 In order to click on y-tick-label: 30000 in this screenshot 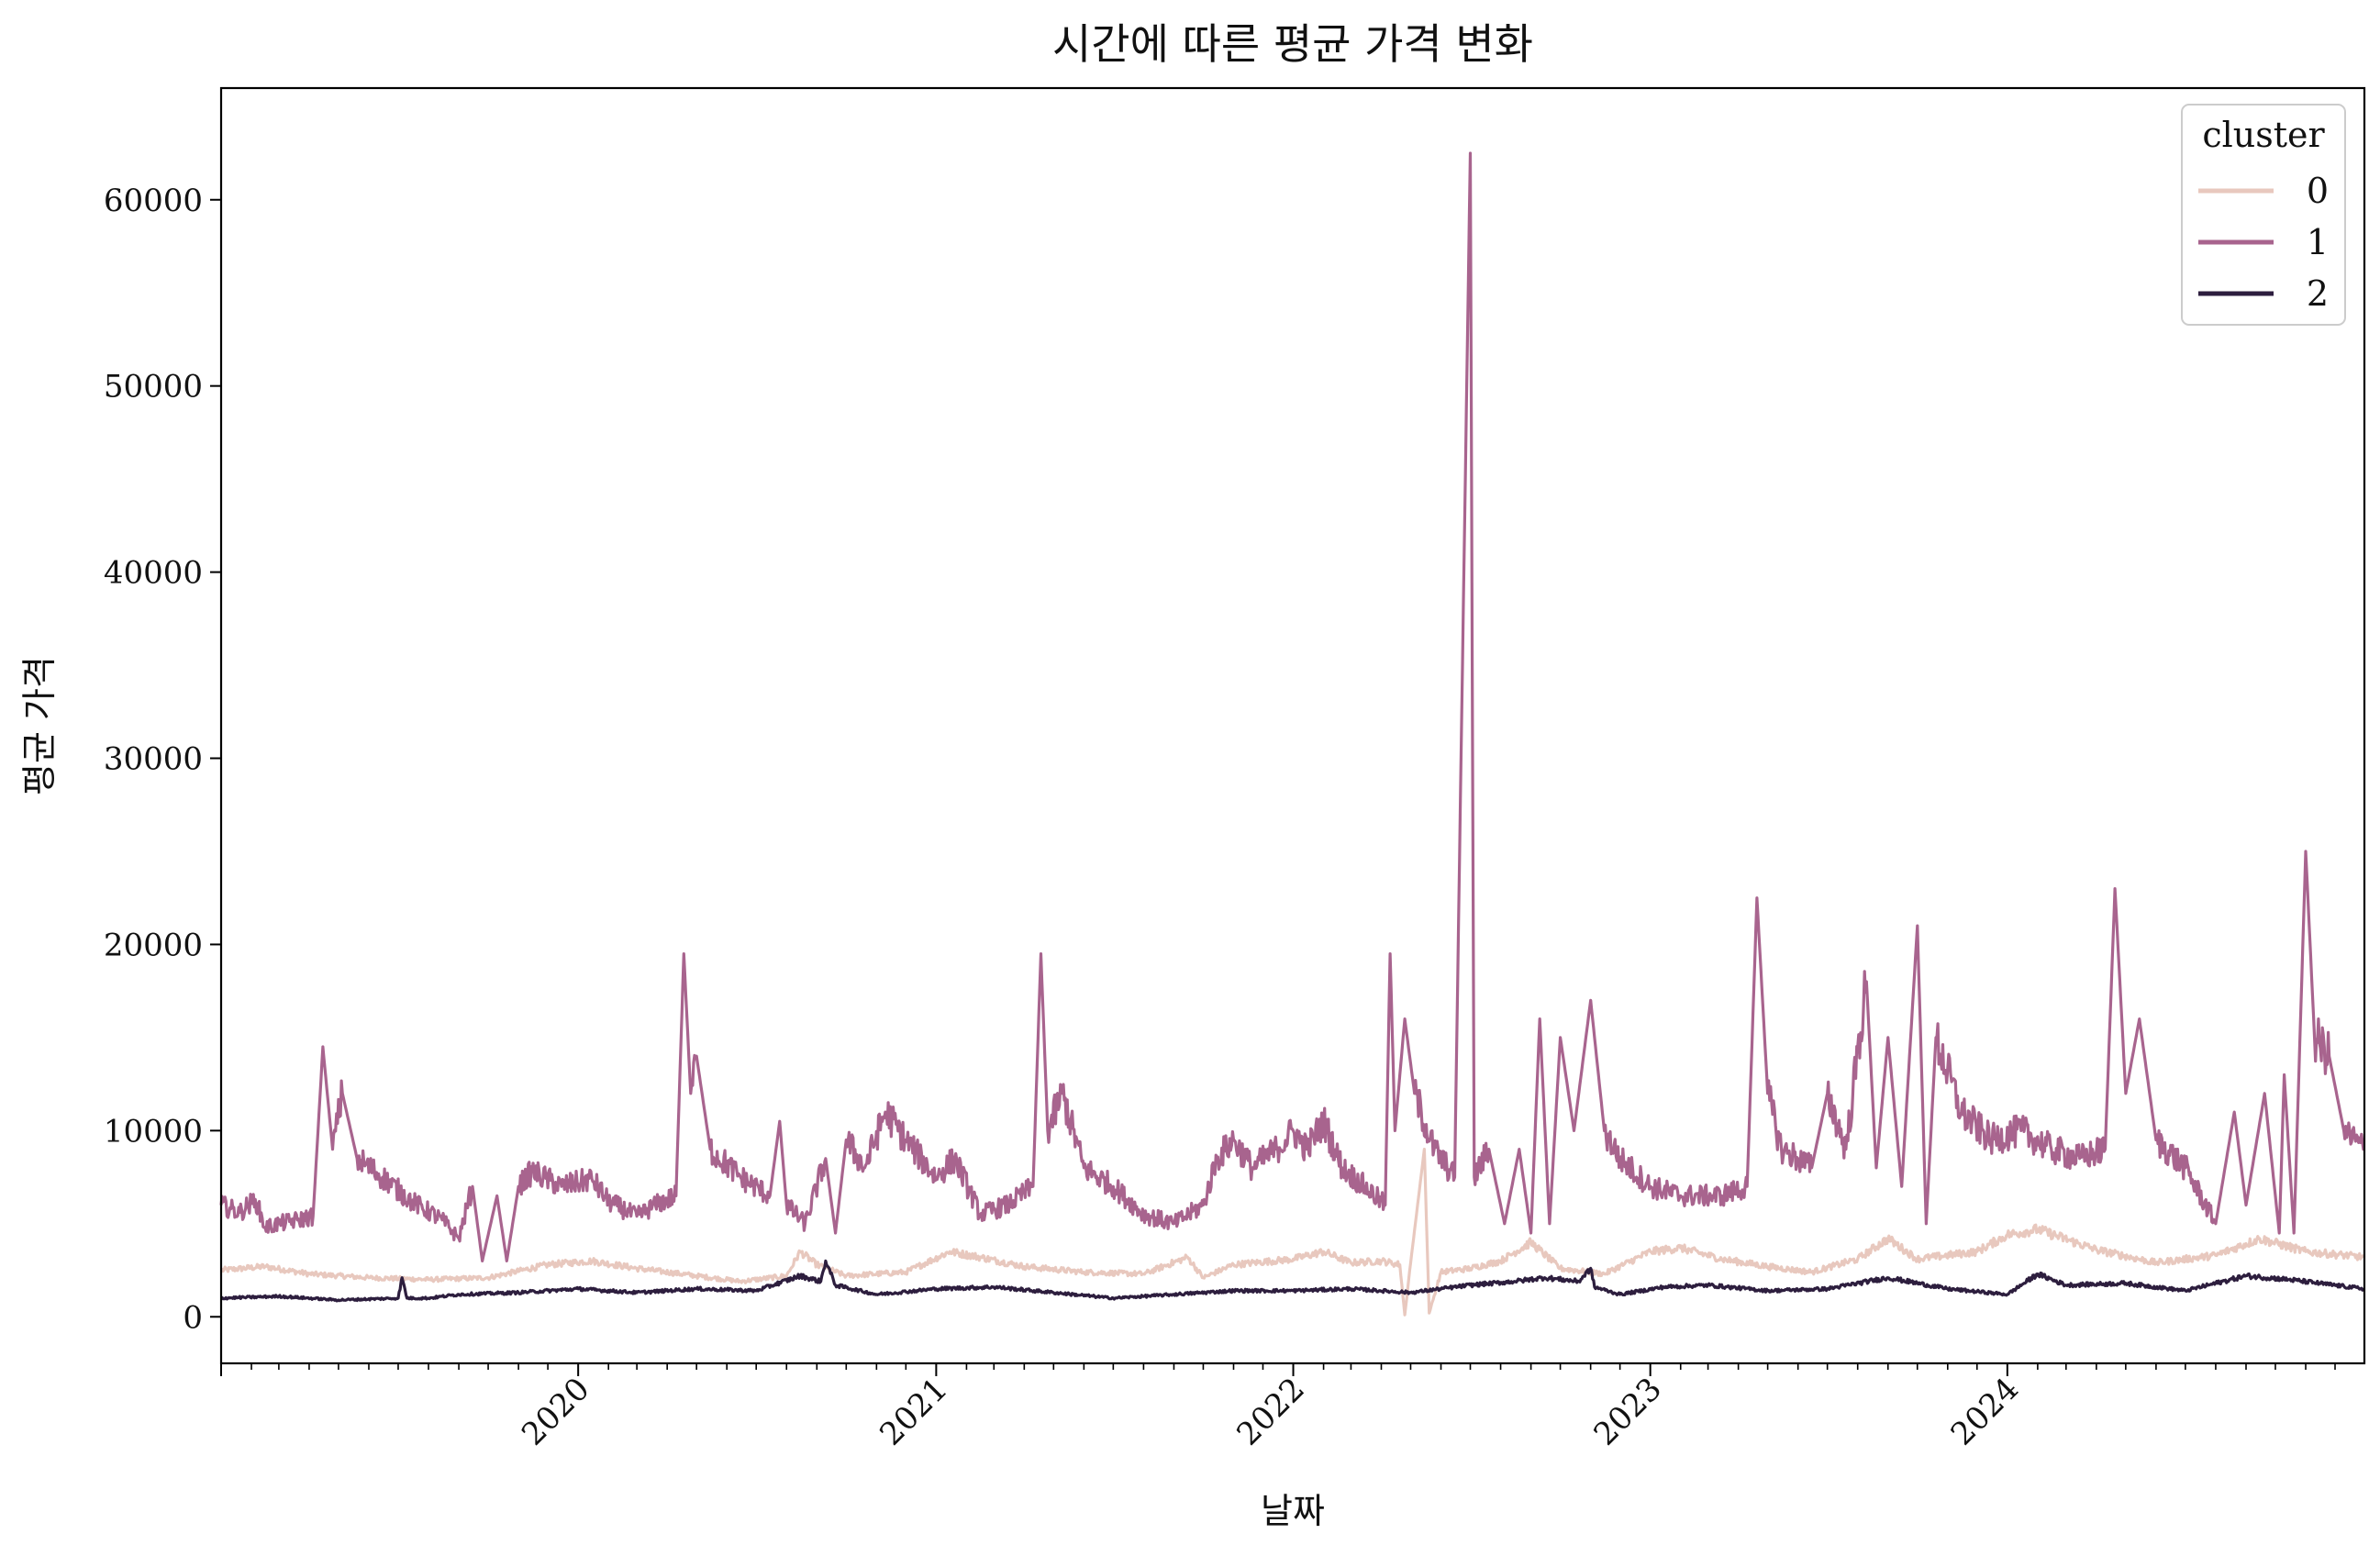, I will do `click(153, 759)`.